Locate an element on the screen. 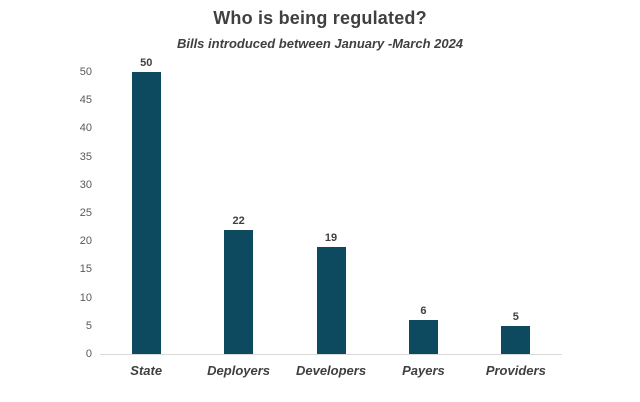  y-tick-label: 15 is located at coordinates (85, 269).